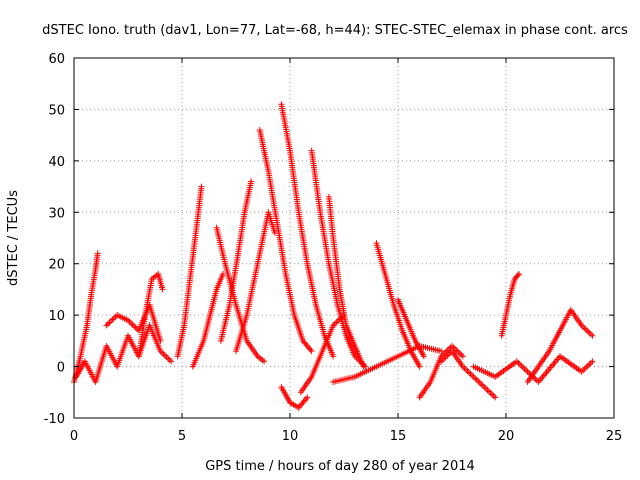 This screenshot has width=640, height=480. I want to click on y-tick-label: 20, so click(56, 265).